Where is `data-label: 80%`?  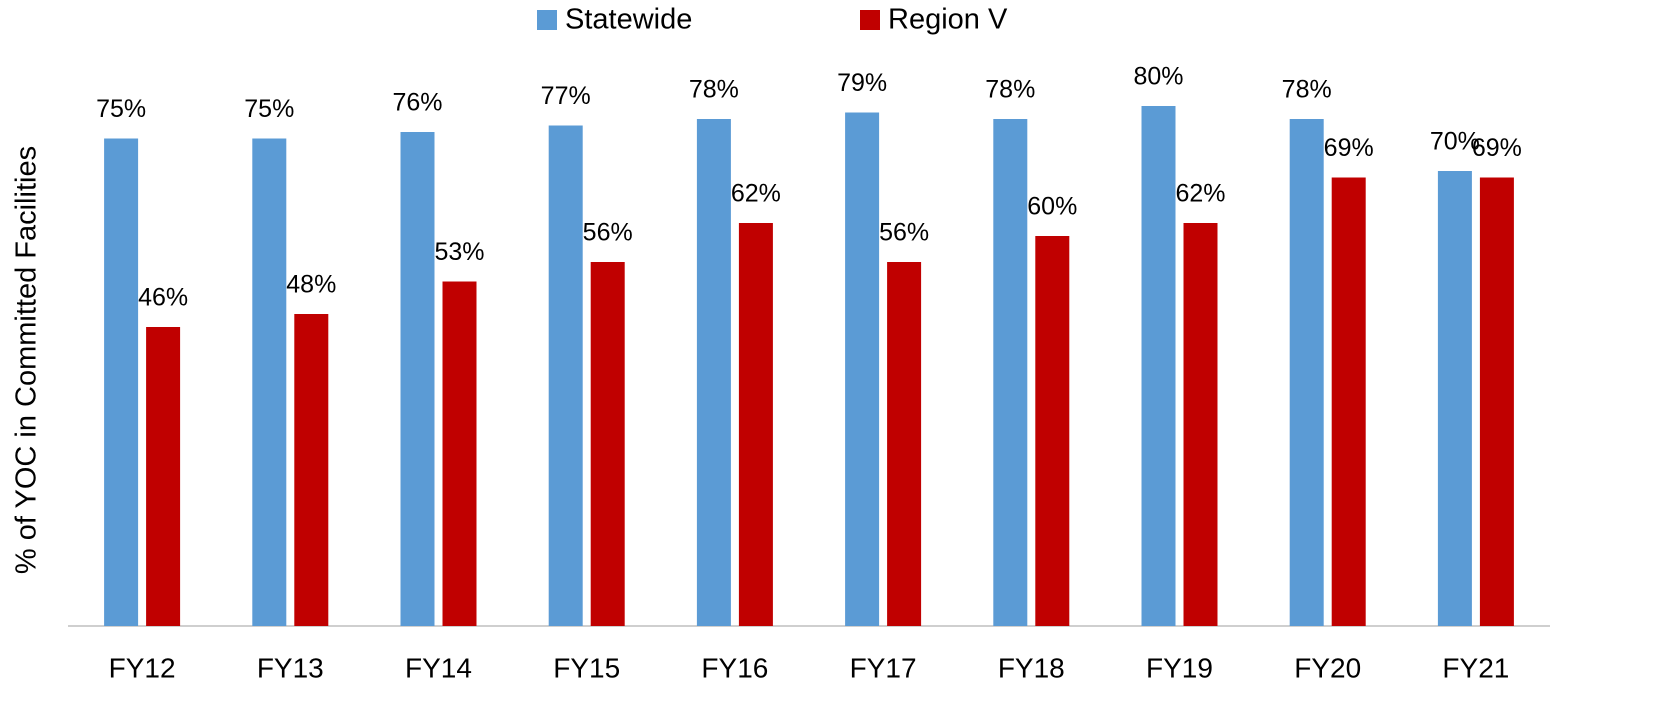
data-label: 80% is located at coordinates (1158, 77).